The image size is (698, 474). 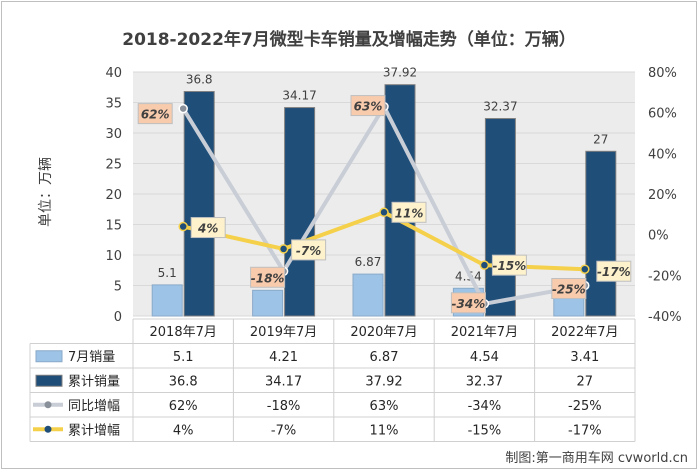 What do you see at coordinates (199, 80) in the screenshot?
I see `bar-cumulative-label: 36.8` at bounding box center [199, 80].